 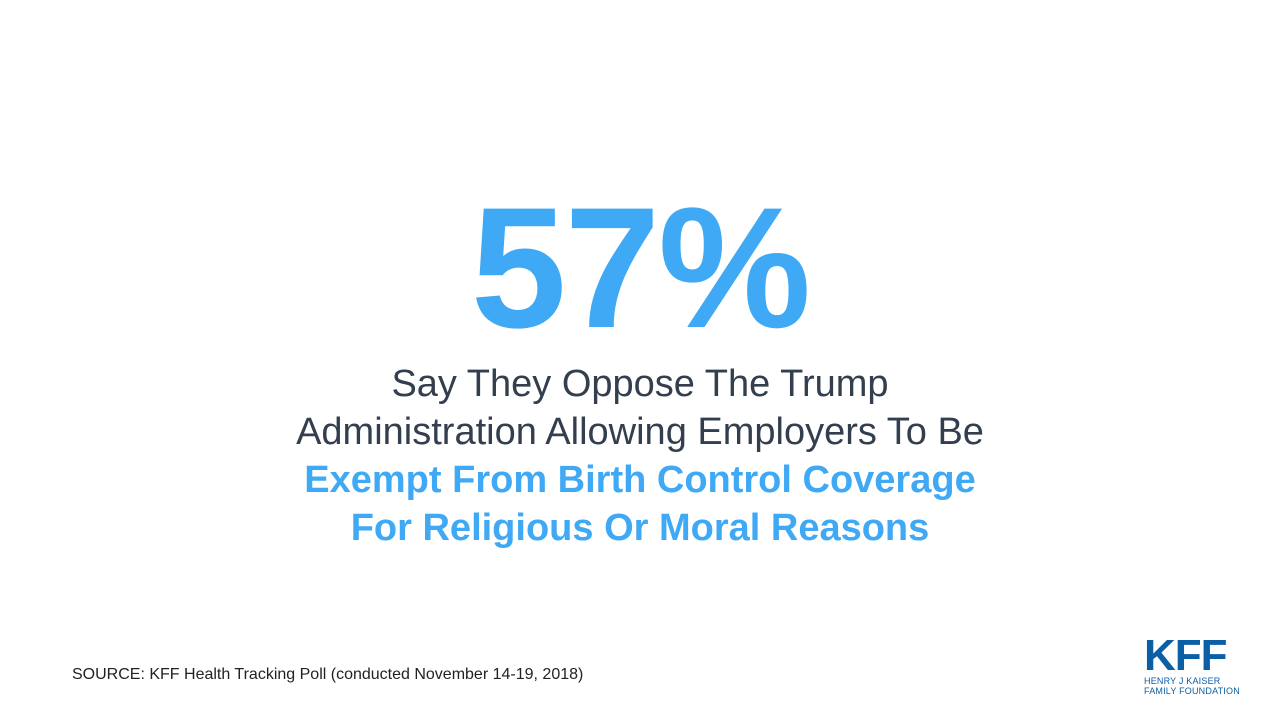 I want to click on logo-mark: KFF, so click(x=1186, y=655).